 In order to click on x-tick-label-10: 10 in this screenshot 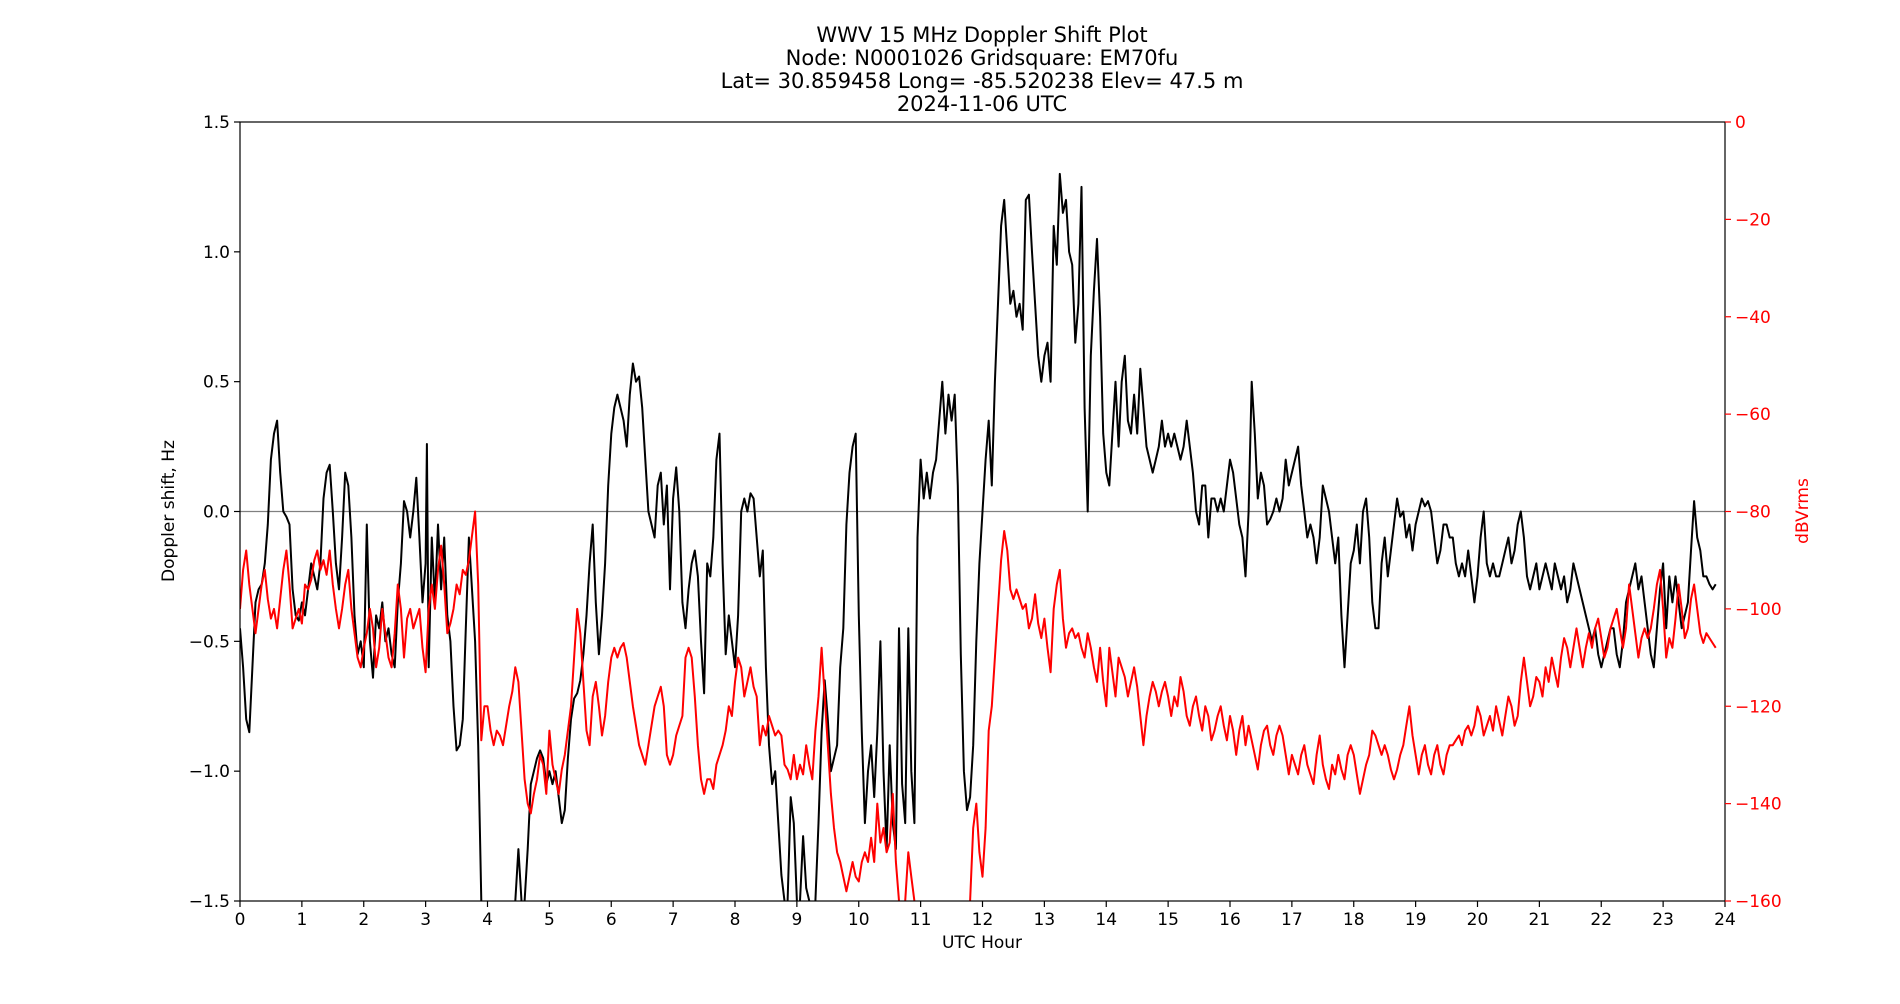, I will do `click(859, 920)`.